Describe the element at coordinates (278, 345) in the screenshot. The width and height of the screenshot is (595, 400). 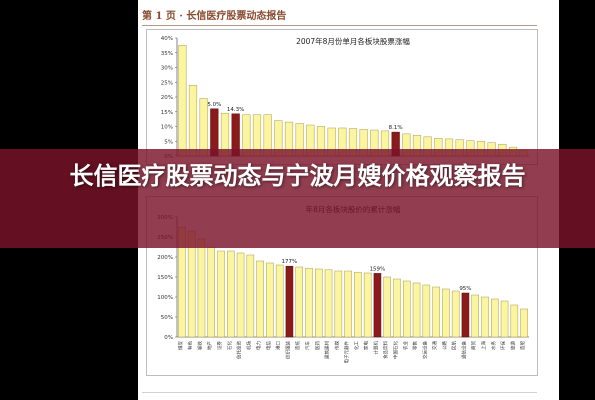
I see `x-tick-label: 港口` at that location.